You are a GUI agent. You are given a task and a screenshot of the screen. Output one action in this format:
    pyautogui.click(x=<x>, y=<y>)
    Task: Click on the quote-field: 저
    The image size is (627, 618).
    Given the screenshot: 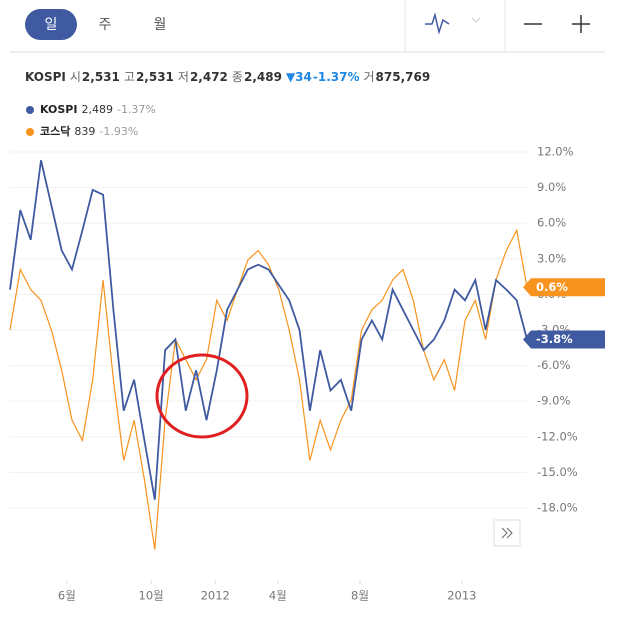 What is the action you would take?
    pyautogui.click(x=183, y=77)
    